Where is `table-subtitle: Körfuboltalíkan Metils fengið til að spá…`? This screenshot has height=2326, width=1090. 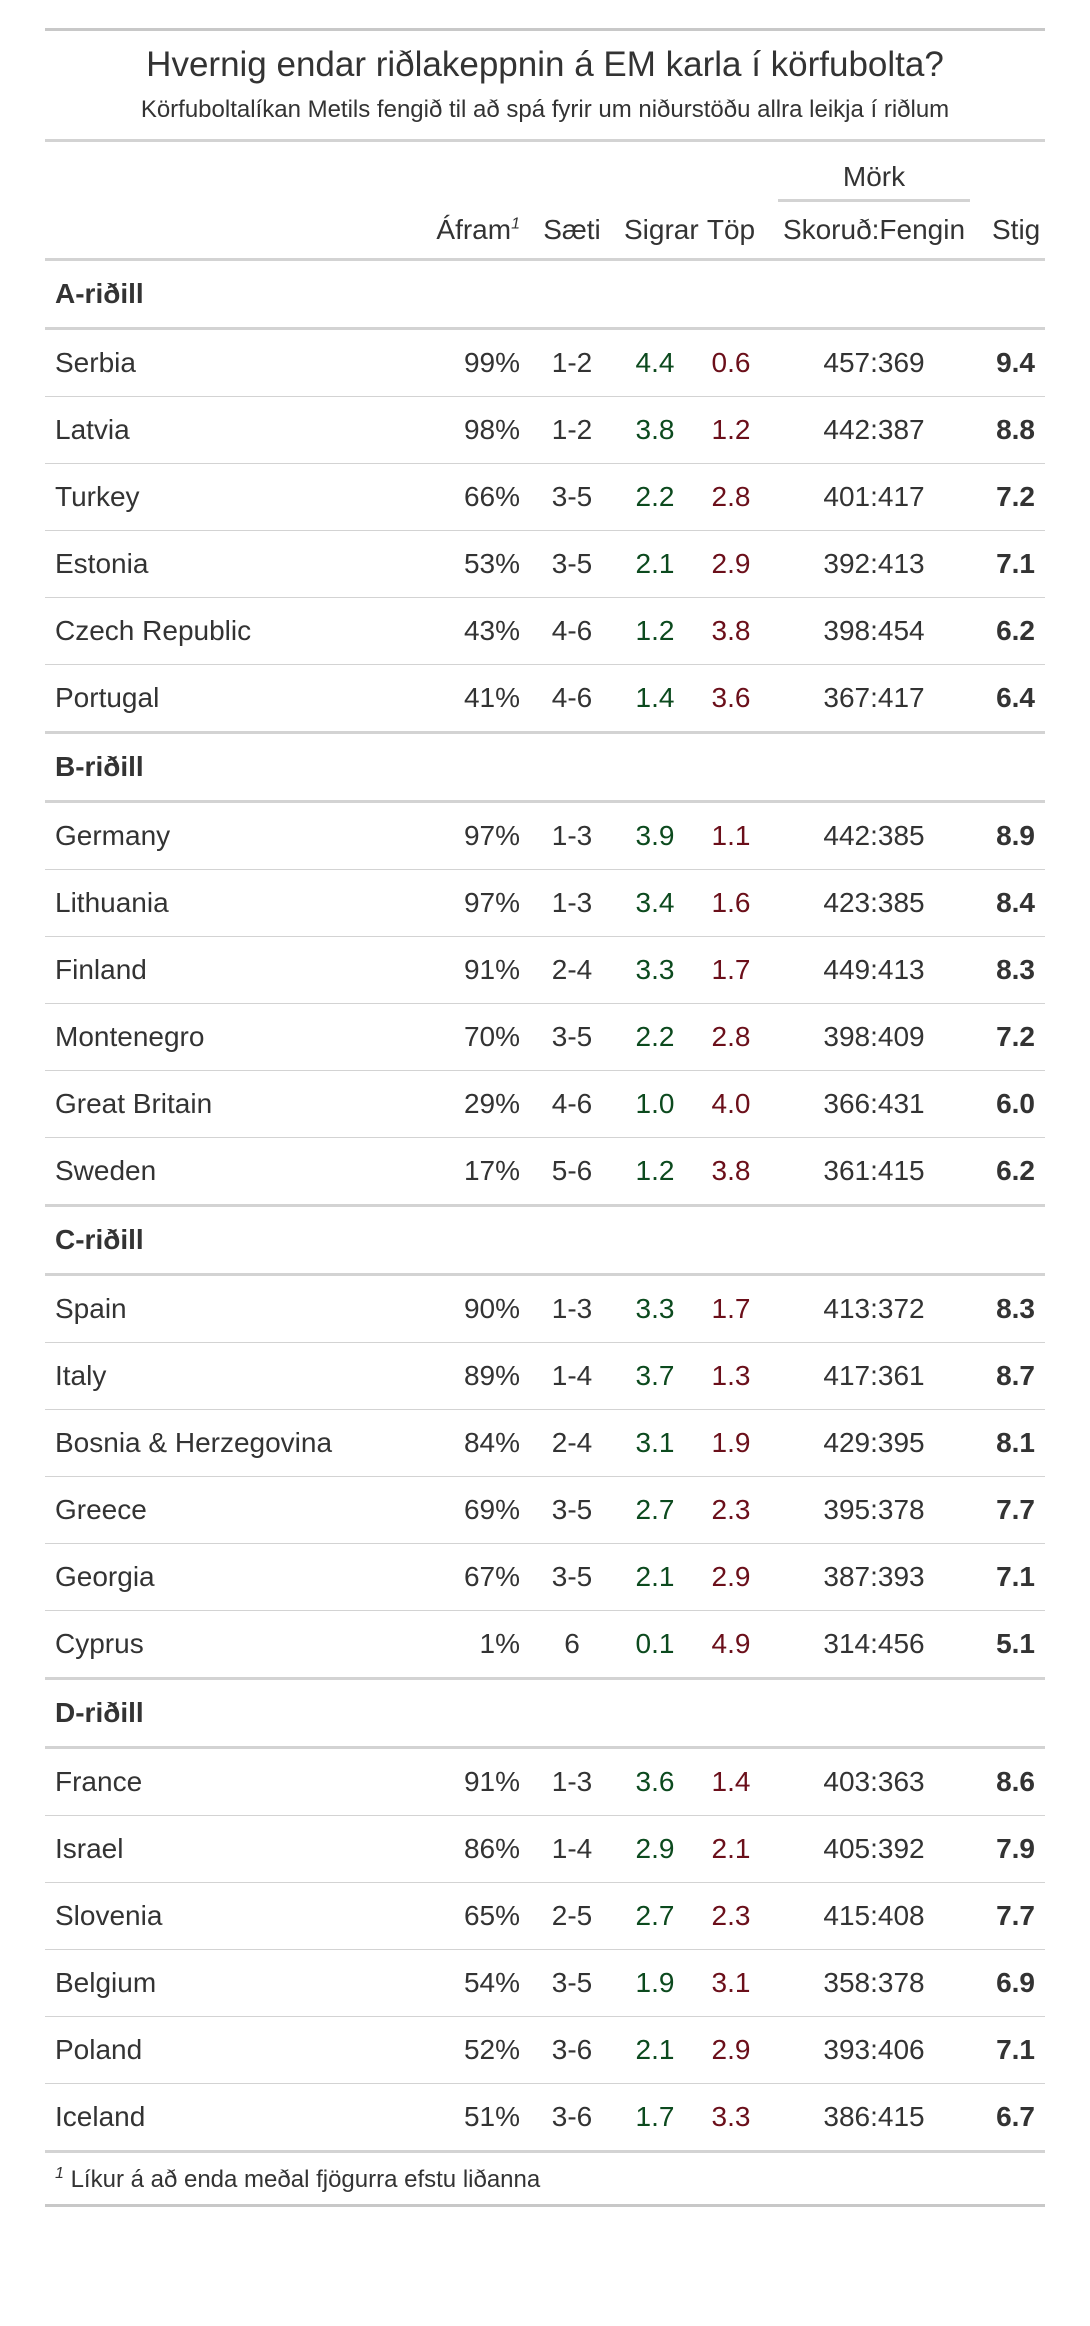
table-subtitle: Körfuboltalíkan Metils fengið til að spá… is located at coordinates (545, 109).